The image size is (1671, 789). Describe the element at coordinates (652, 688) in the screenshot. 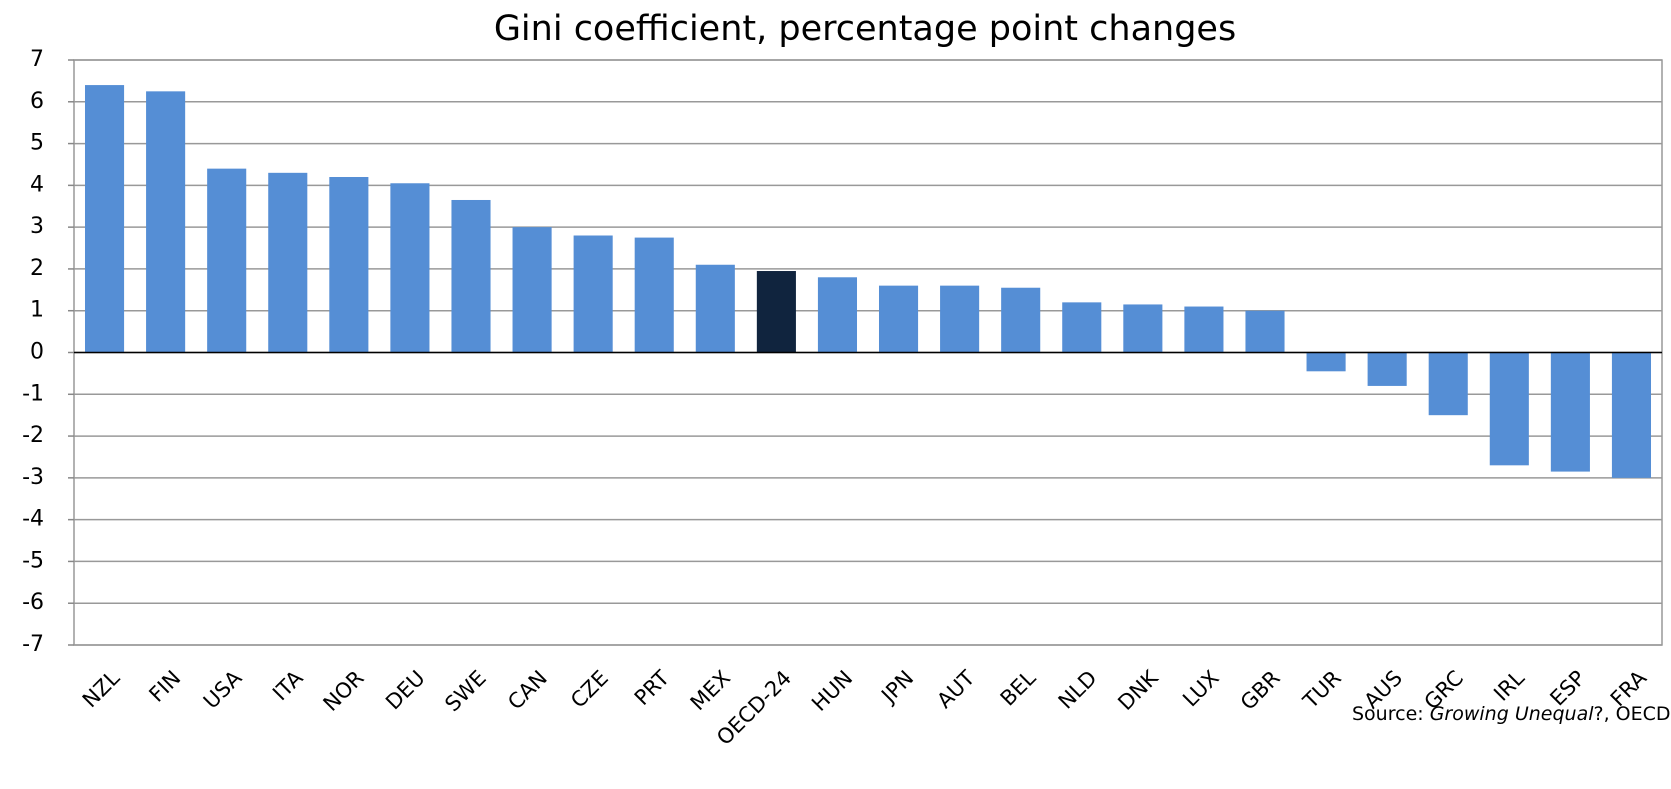

I see `x-tick-label: PRT` at that location.